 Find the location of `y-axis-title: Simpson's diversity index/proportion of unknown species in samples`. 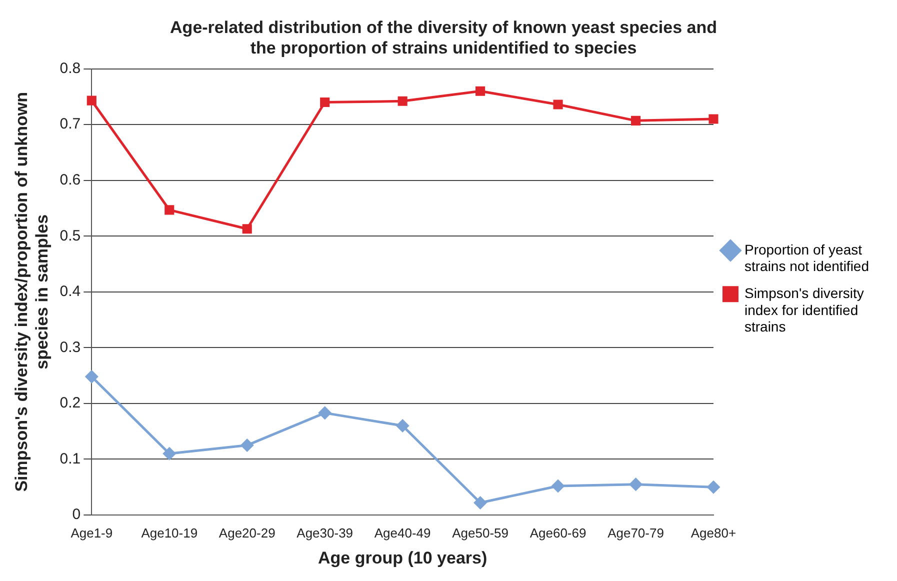

y-axis-title: Simpson's diversity index/proportion of unknown species in samples is located at coordinates (32, 292).